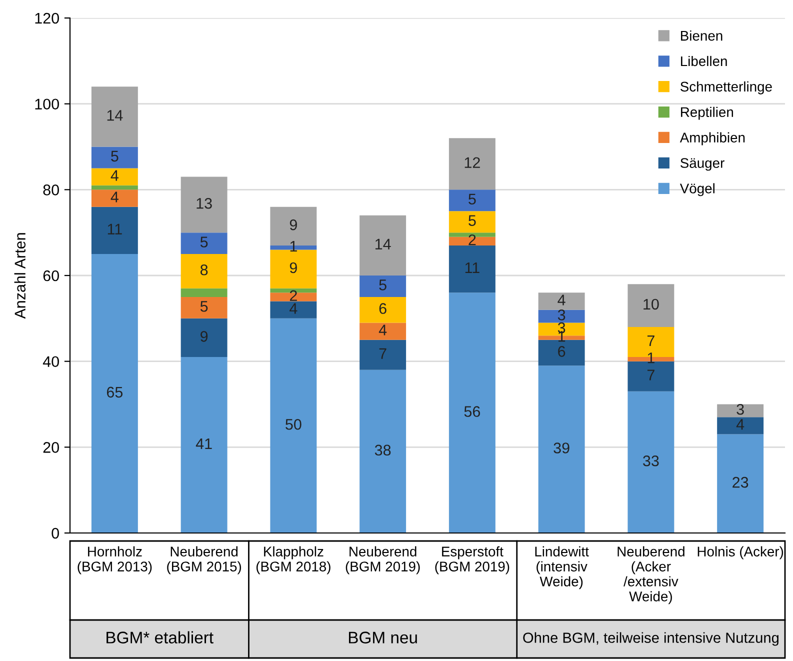 The width and height of the screenshot is (793, 661). I want to click on data-label: 41, so click(204, 443).